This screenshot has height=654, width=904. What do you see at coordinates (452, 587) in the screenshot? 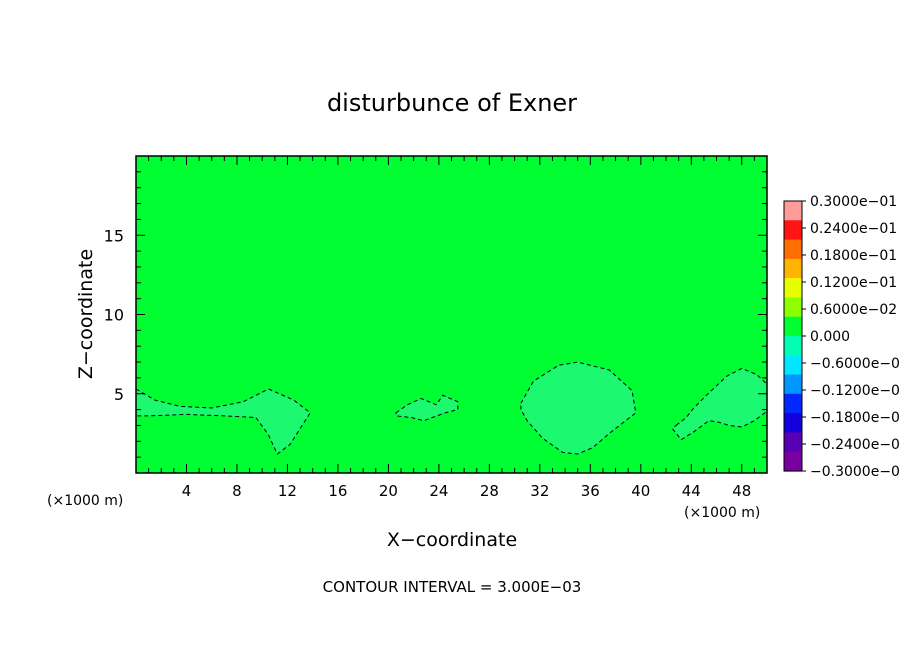
I see `contour-interval-note: CONTOUR INTERVAL = 3.000E−03` at bounding box center [452, 587].